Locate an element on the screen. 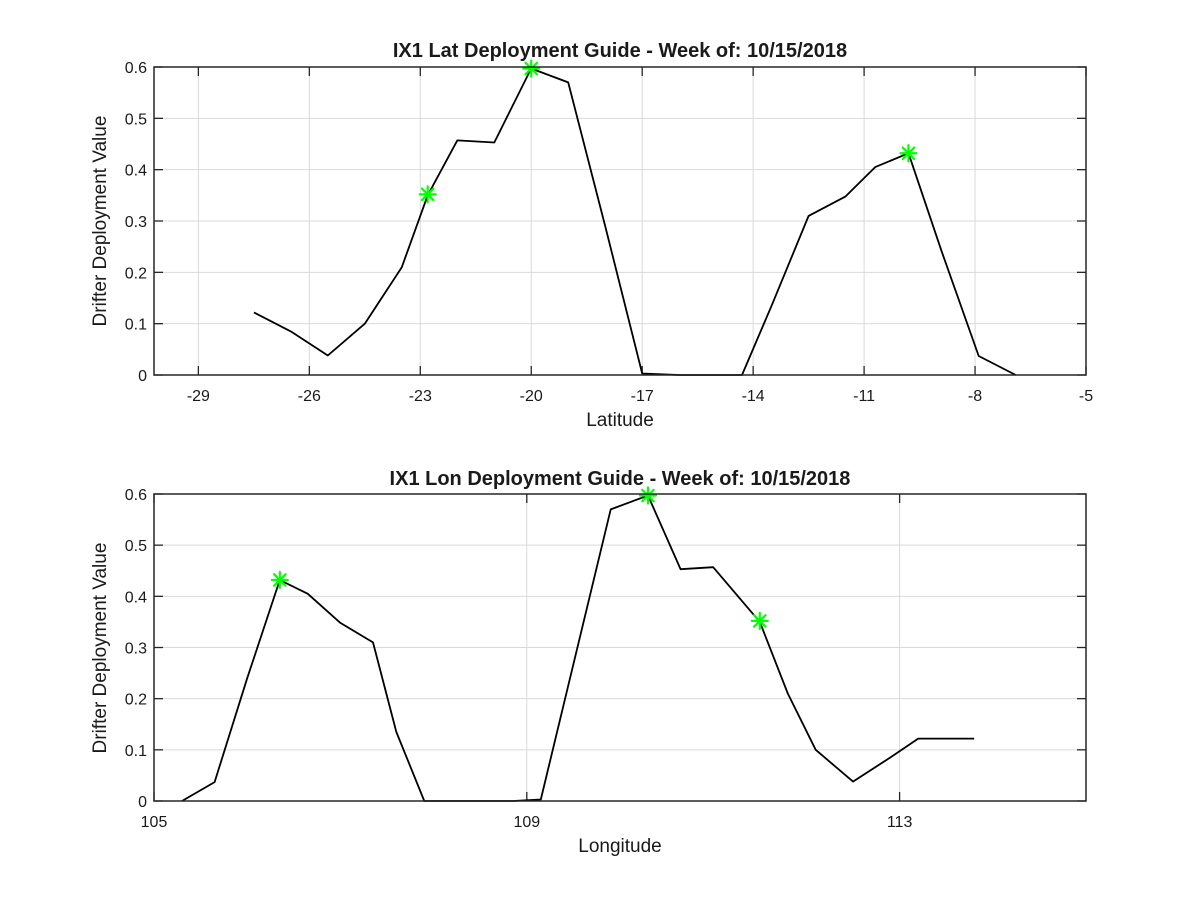  lon-xtick-label: 105 is located at coordinates (154, 822).